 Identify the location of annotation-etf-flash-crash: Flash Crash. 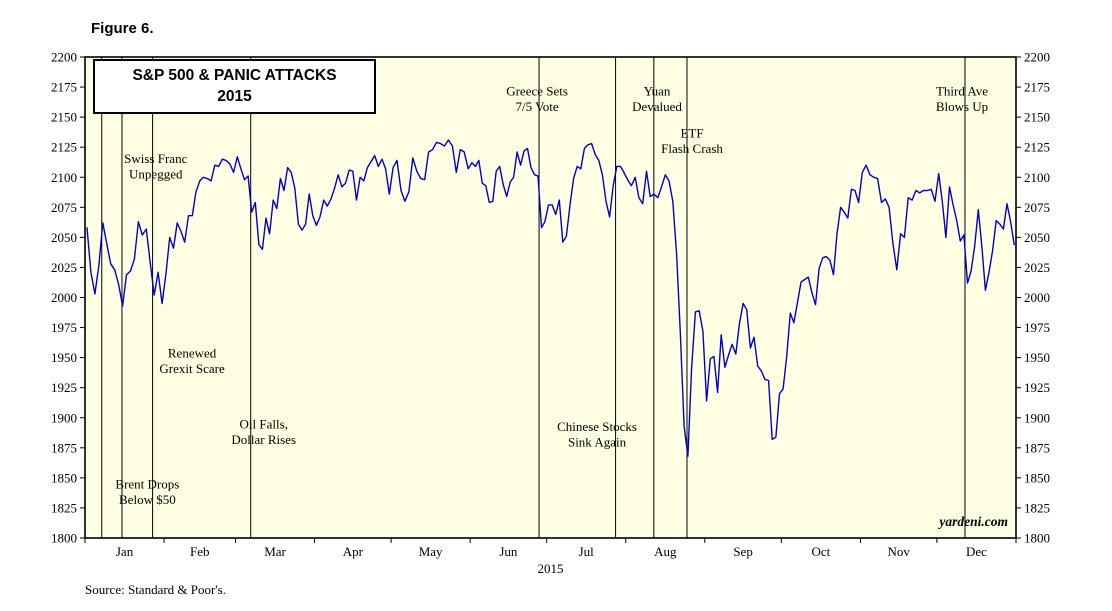
(692, 148).